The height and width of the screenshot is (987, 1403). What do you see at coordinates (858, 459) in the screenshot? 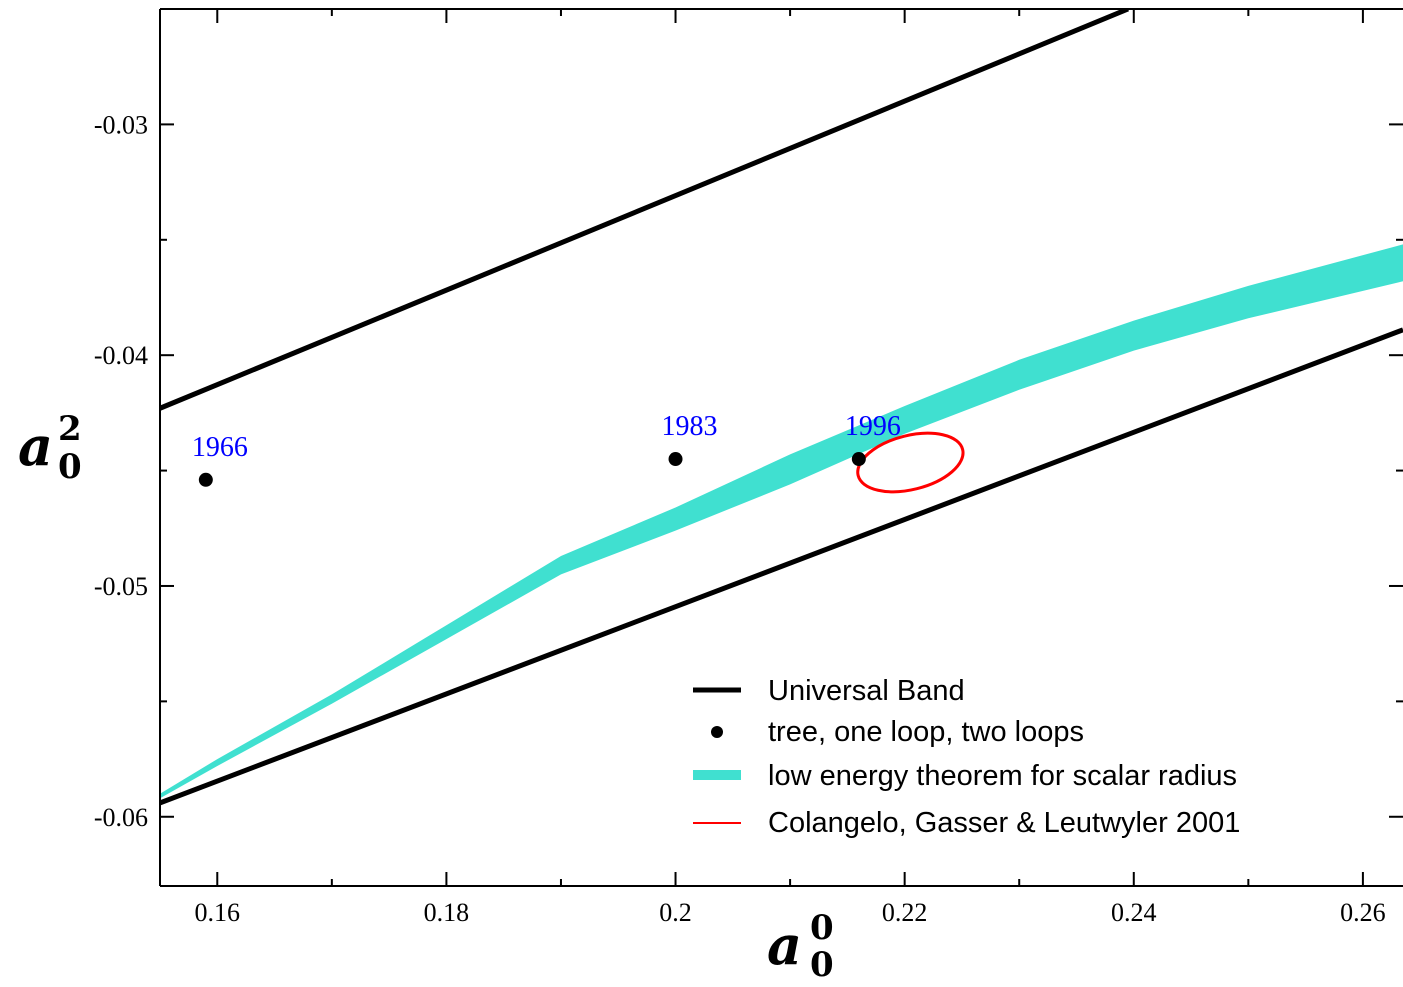
I see `data-point-1996` at bounding box center [858, 459].